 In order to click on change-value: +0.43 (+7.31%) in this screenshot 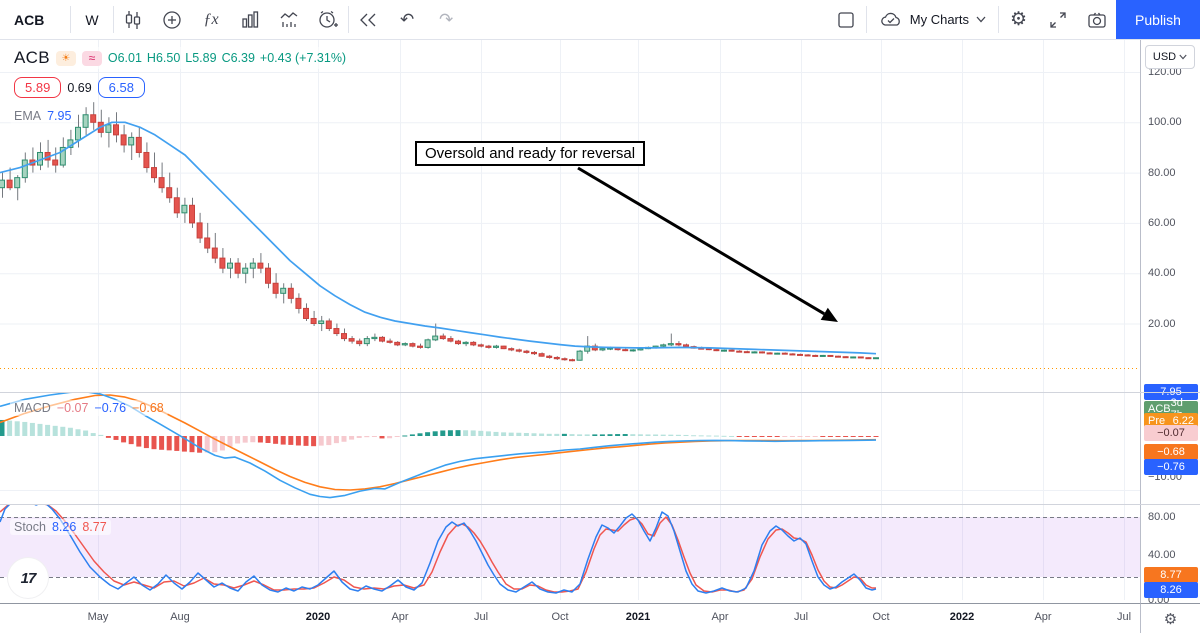, I will do `click(303, 58)`.